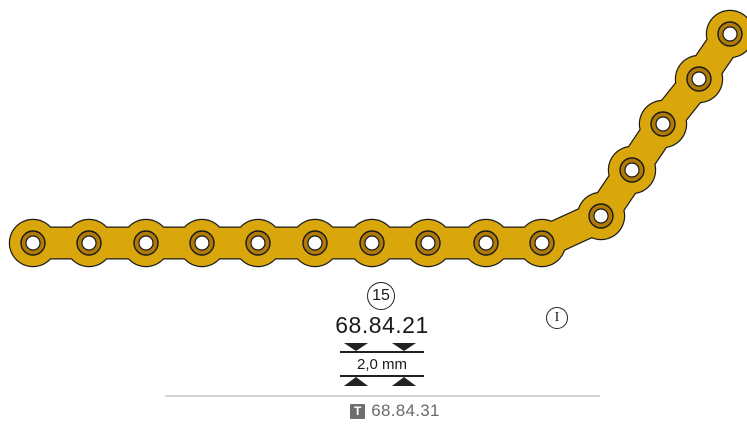  I want to click on thickness-arrows-icon, so click(382, 364).